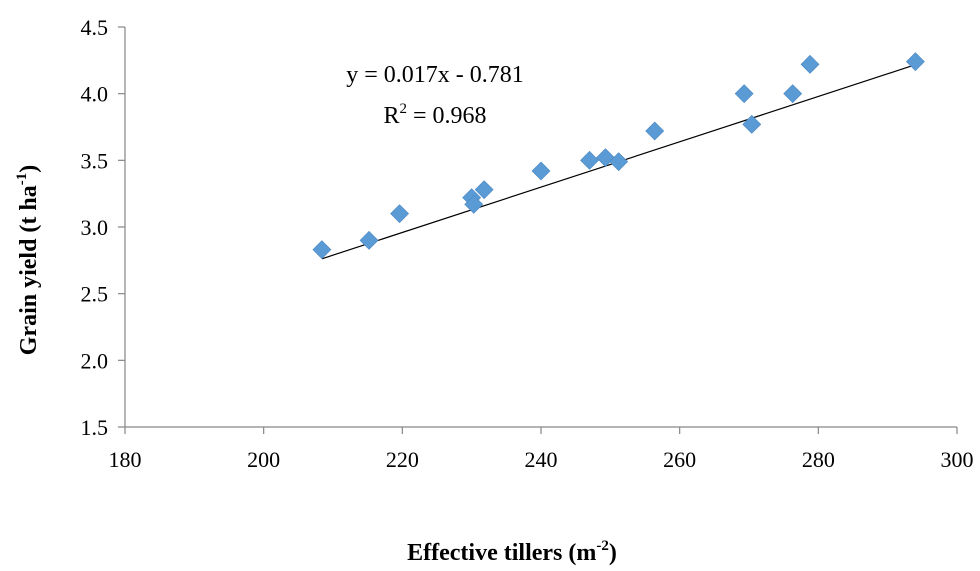 This screenshot has height=571, width=980. Describe the element at coordinates (95, 94) in the screenshot. I see `y-tick-label: 4.0` at that location.